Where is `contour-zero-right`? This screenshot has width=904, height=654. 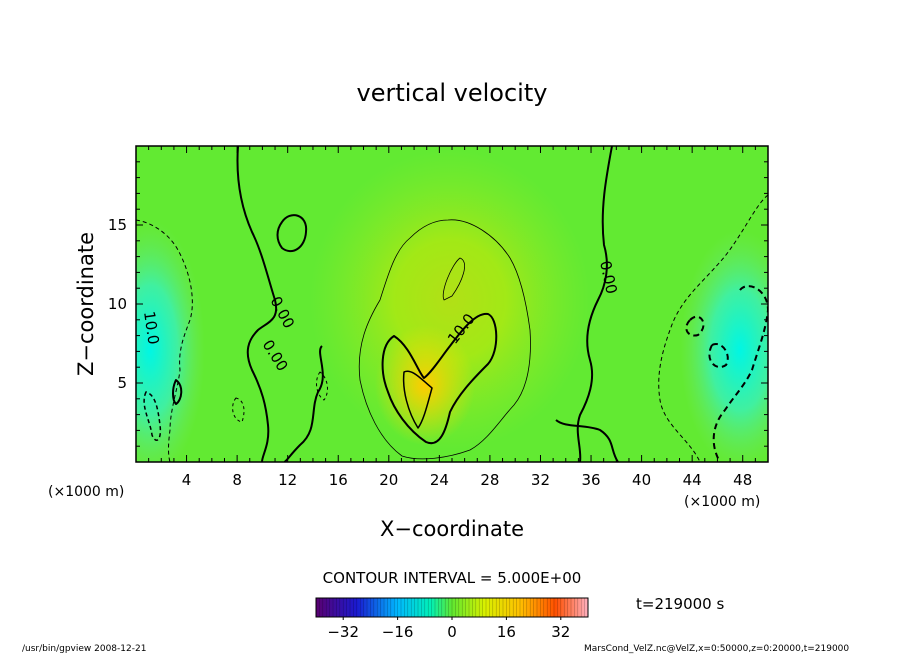 contour-zero-right is located at coordinates (594, 304).